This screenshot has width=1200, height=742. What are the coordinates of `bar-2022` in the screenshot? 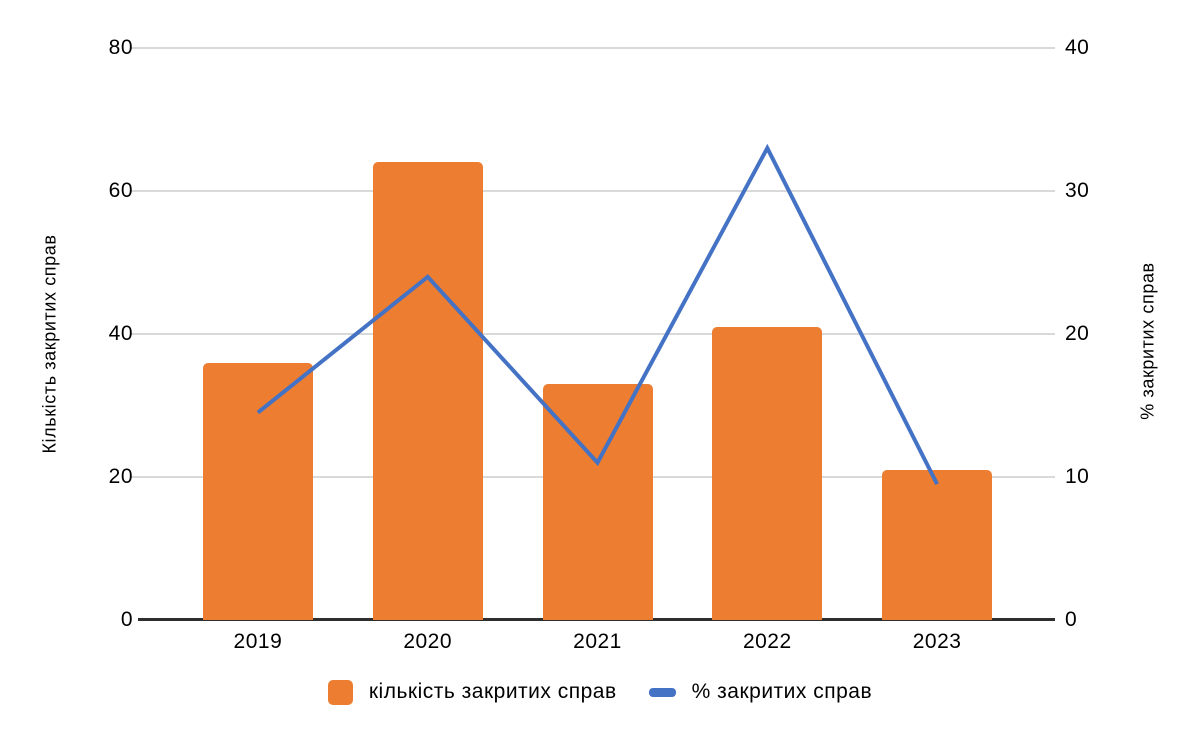 It's located at (767, 473).